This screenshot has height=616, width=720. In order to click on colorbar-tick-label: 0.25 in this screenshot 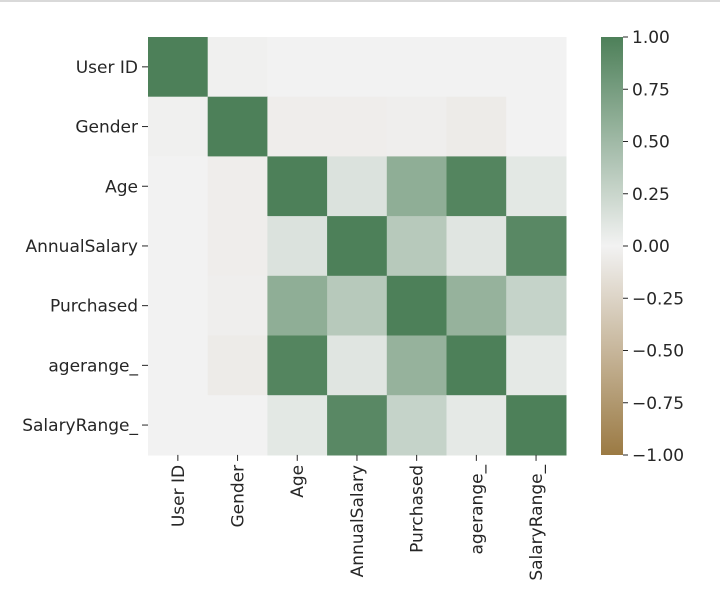, I will do `click(651, 195)`.